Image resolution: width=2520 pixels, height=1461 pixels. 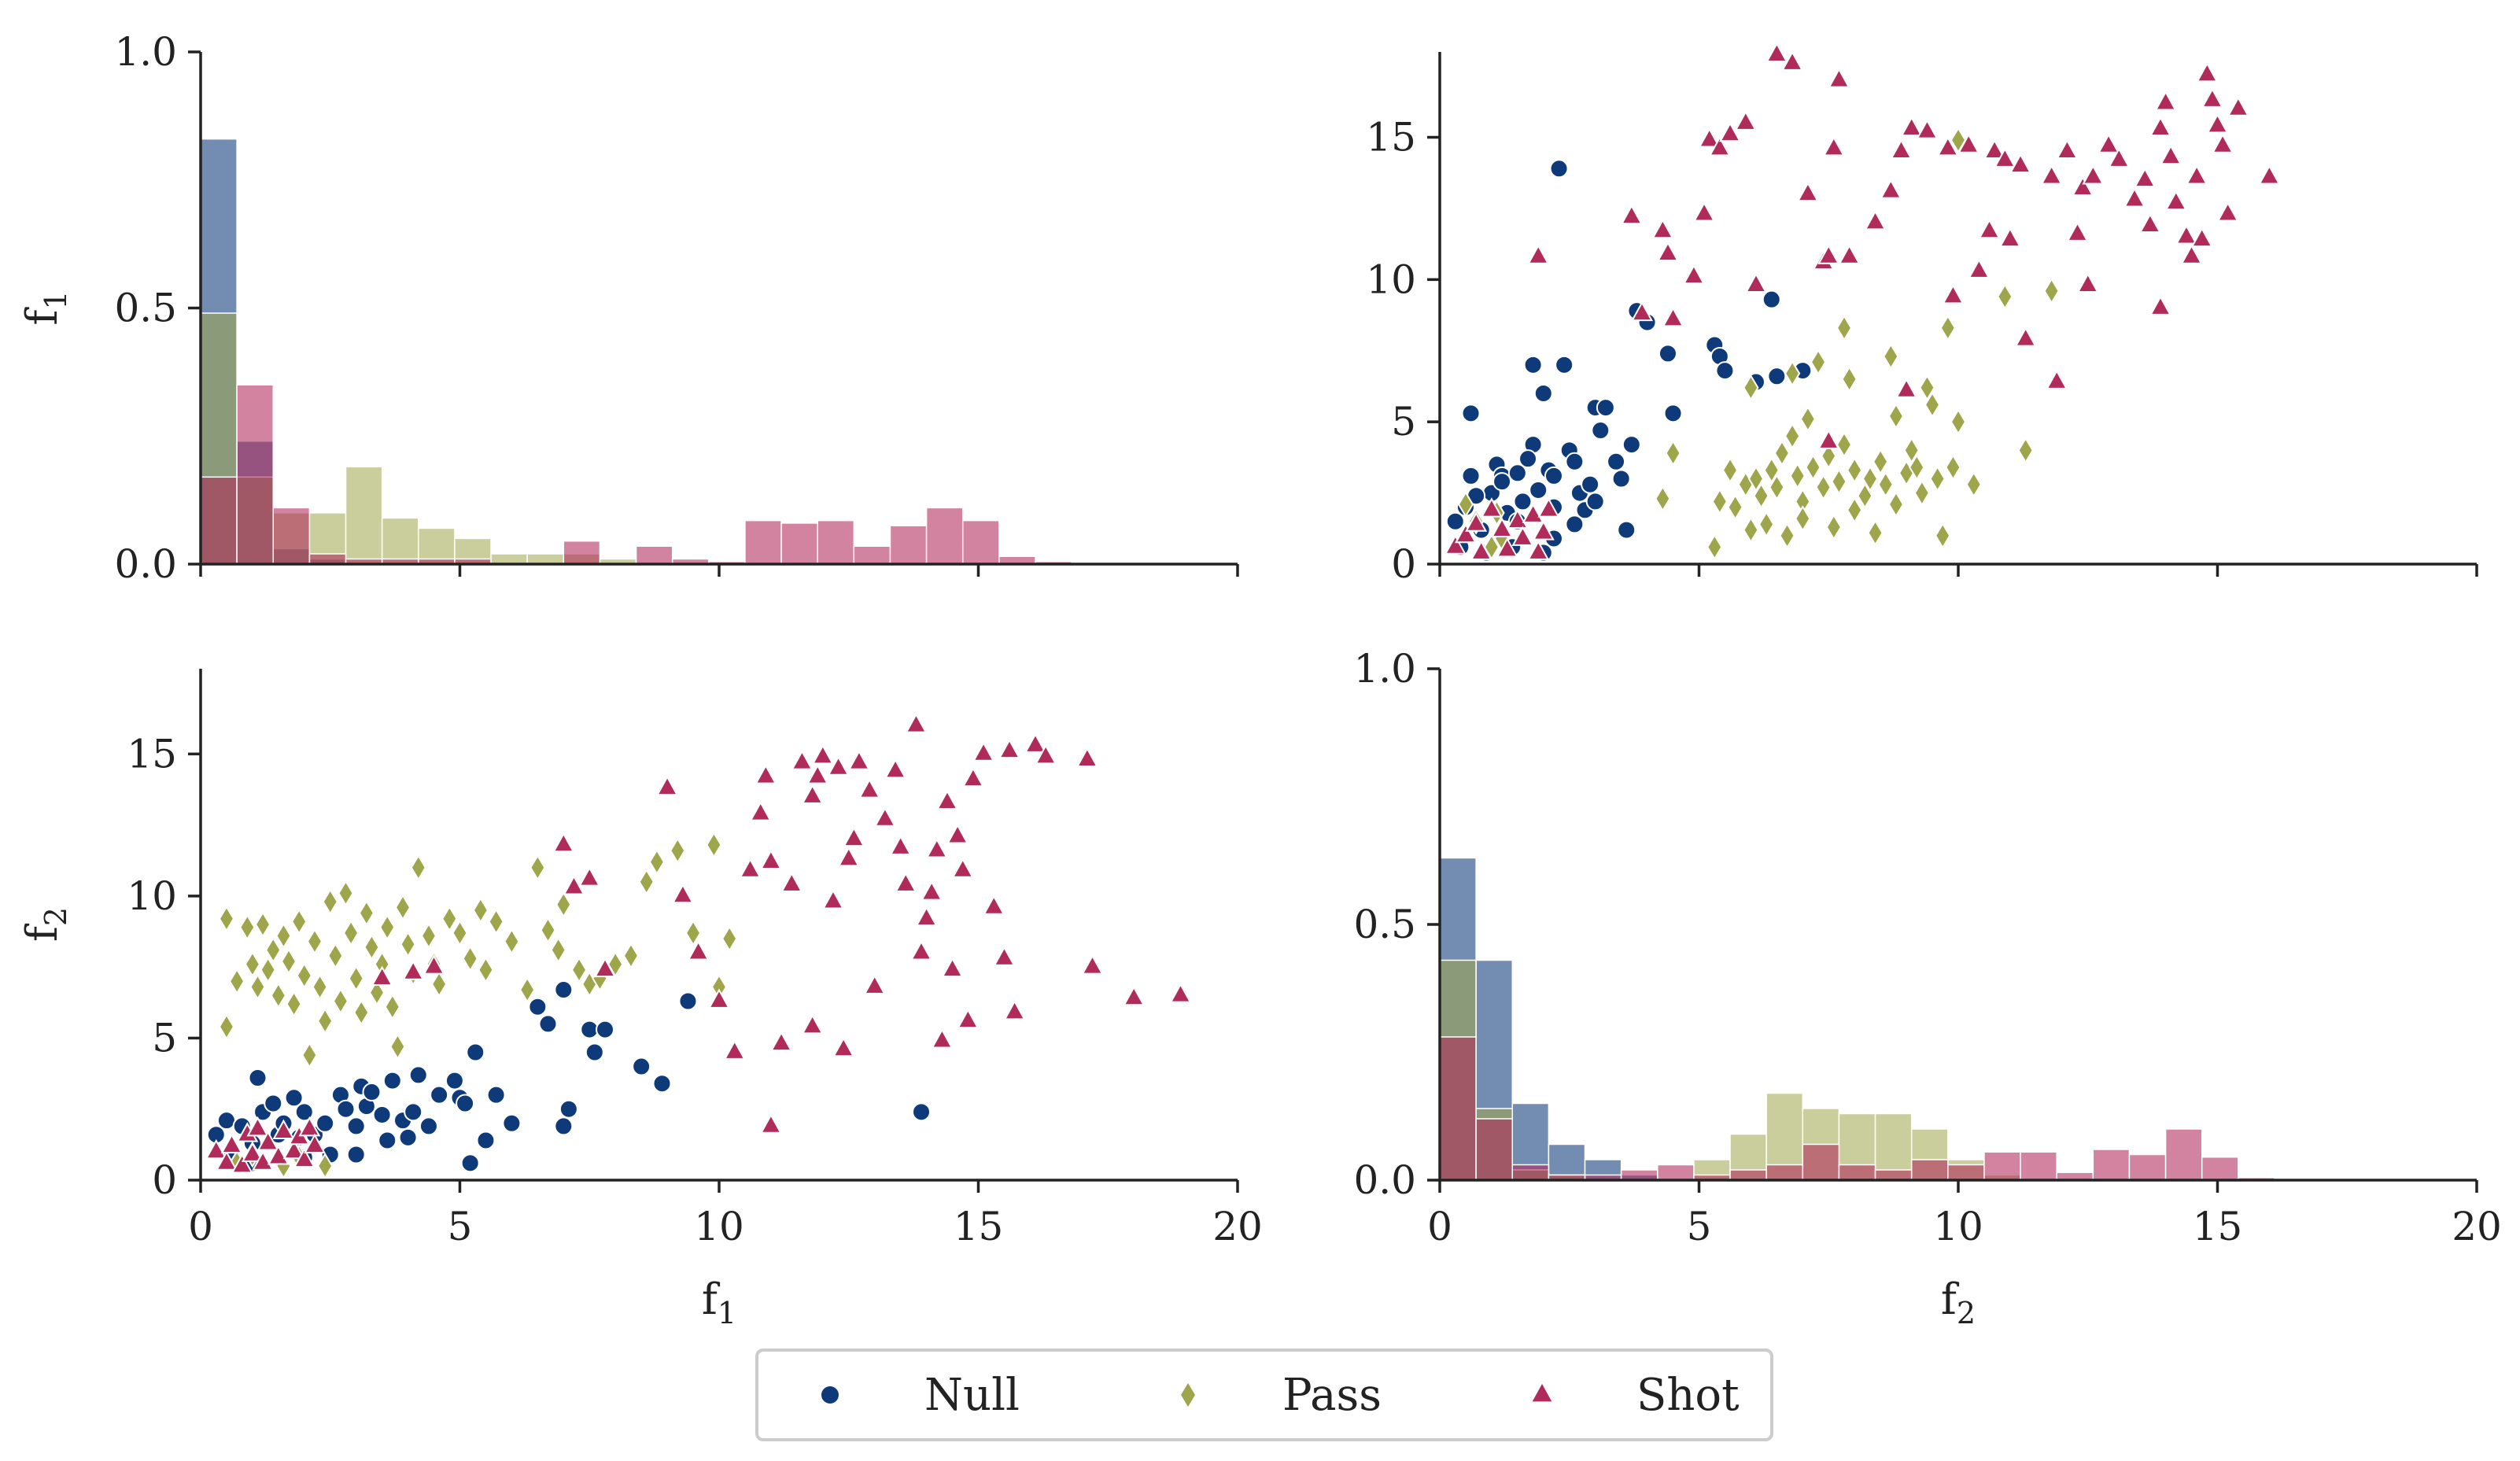 I want to click on bar-pass, so click(x=400, y=541).